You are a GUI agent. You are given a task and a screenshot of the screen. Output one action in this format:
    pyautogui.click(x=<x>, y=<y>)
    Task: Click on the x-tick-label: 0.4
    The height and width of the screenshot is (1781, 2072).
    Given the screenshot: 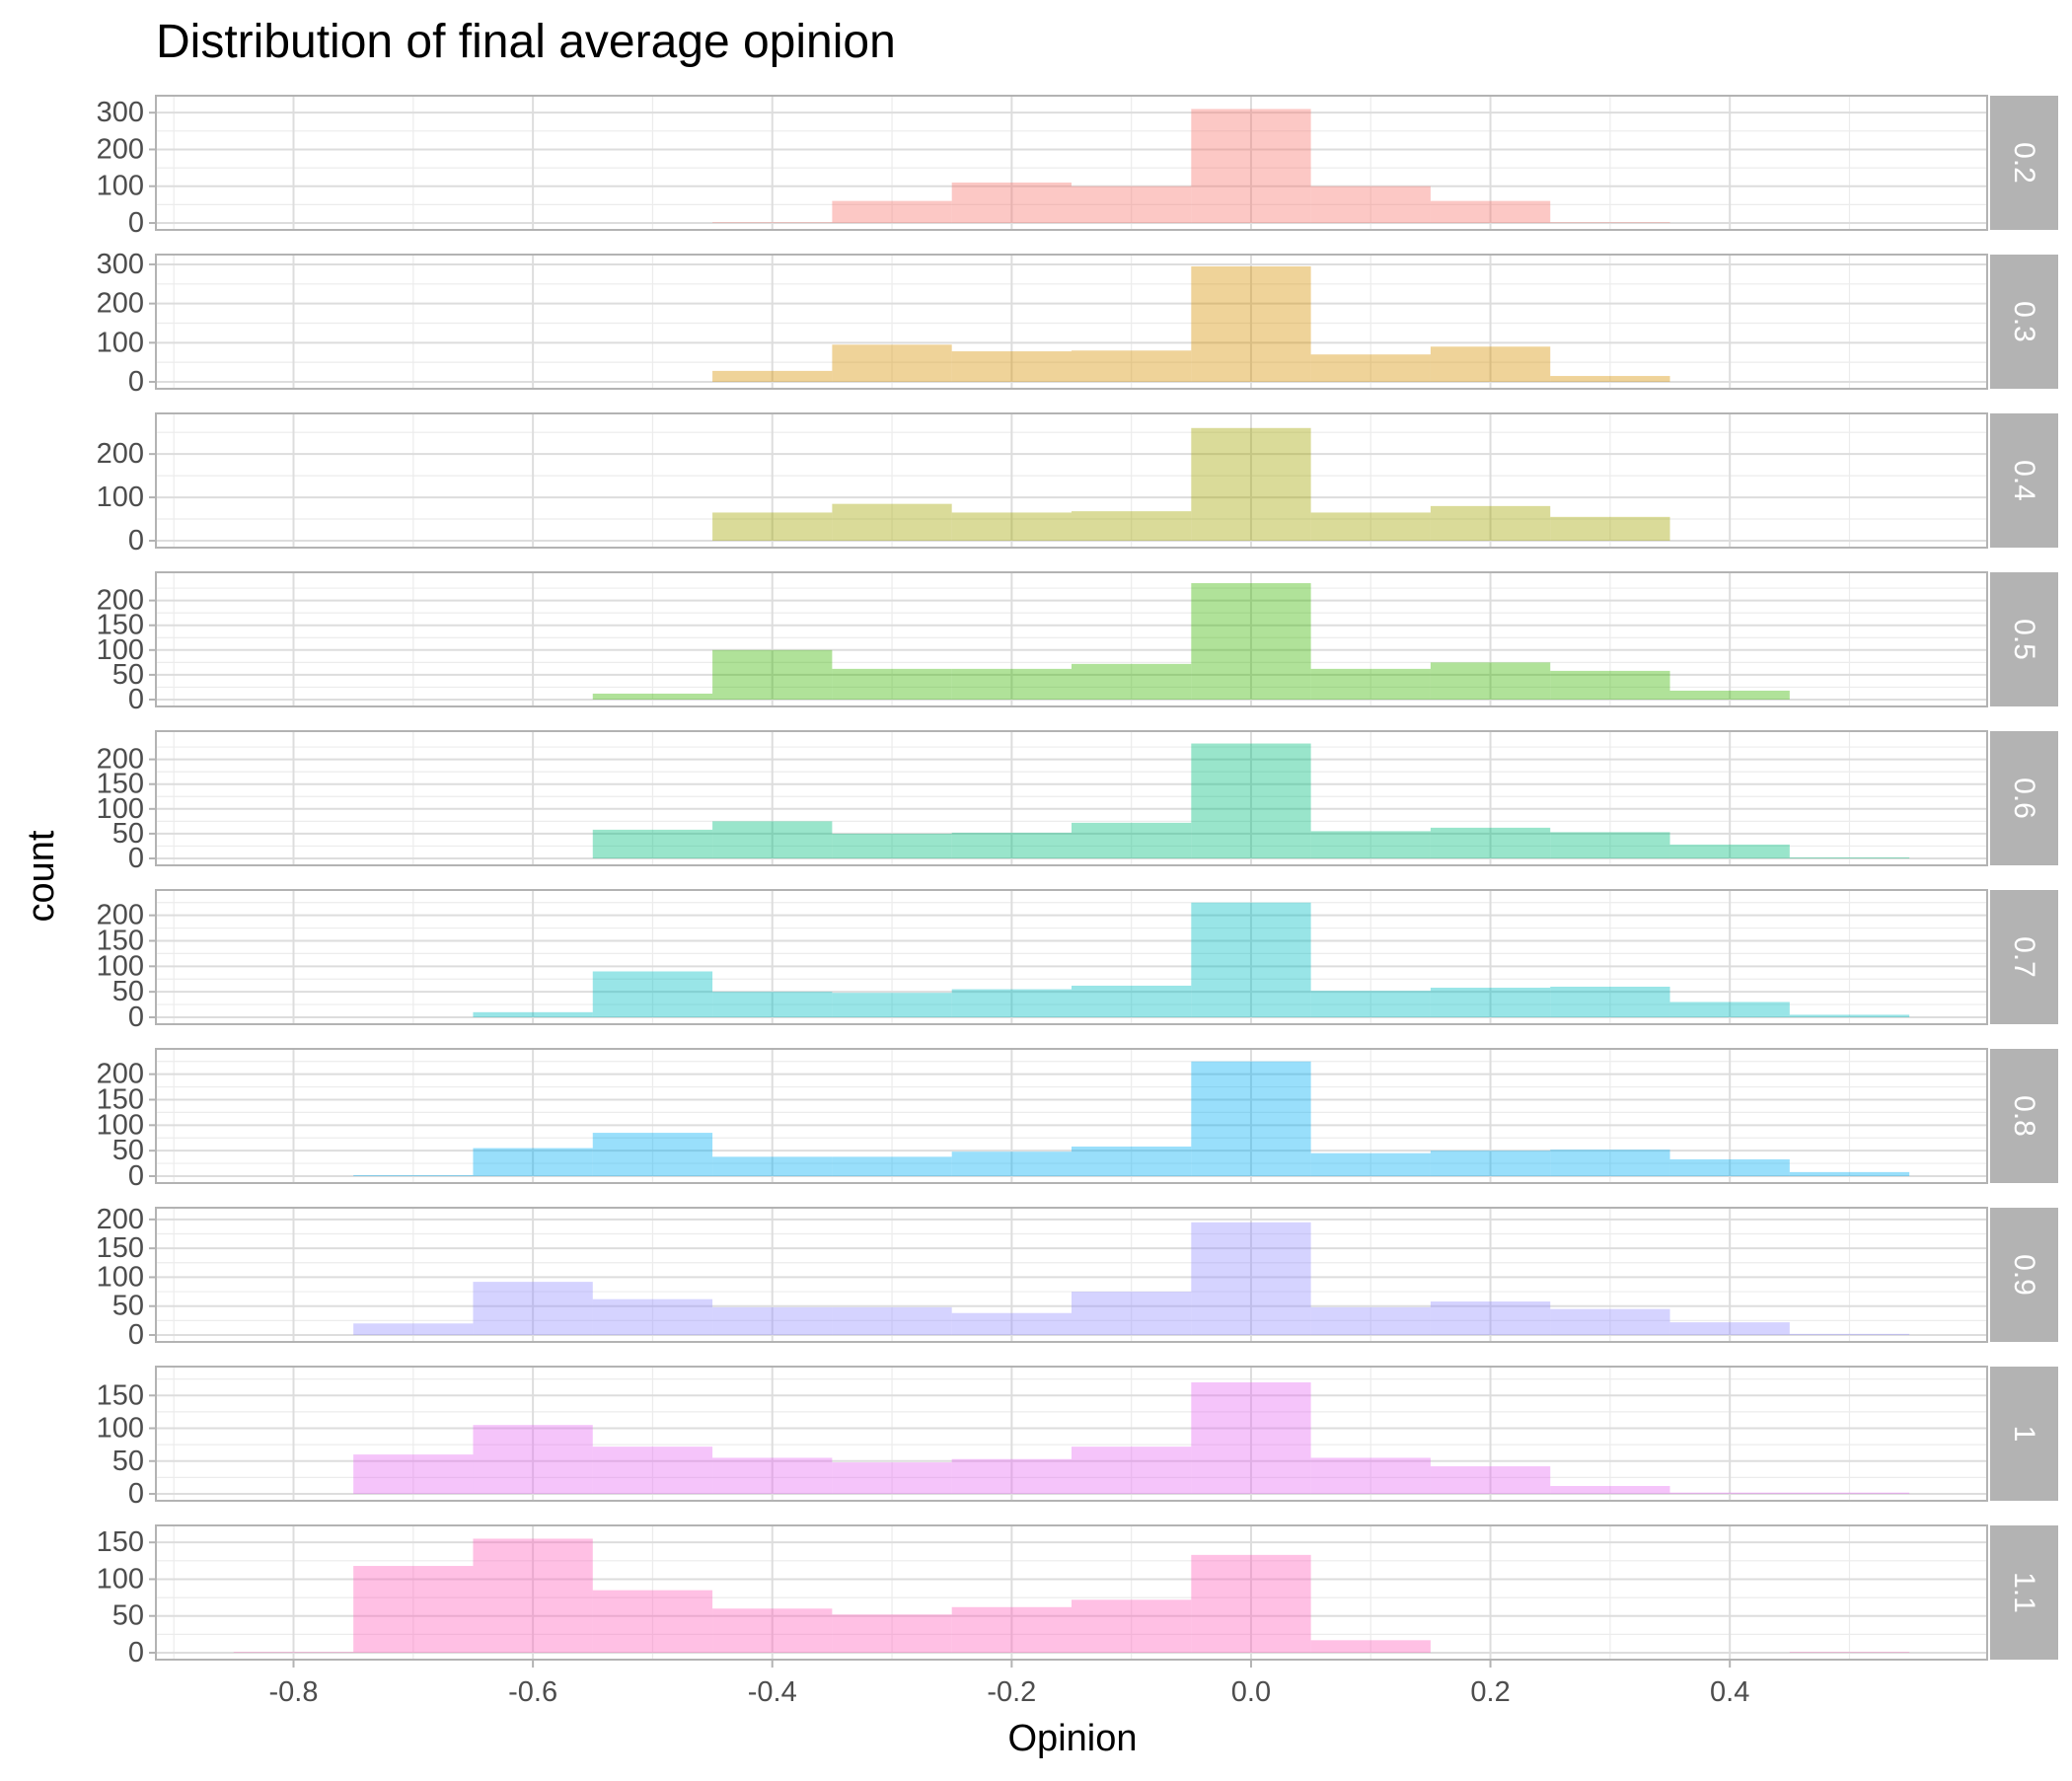 What is the action you would take?
    pyautogui.click(x=1729, y=1692)
    